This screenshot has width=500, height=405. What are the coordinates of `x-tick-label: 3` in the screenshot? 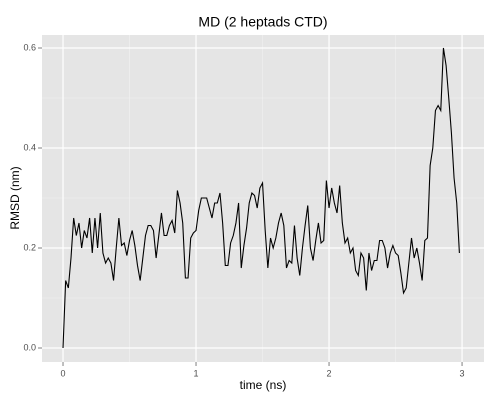 It's located at (462, 373).